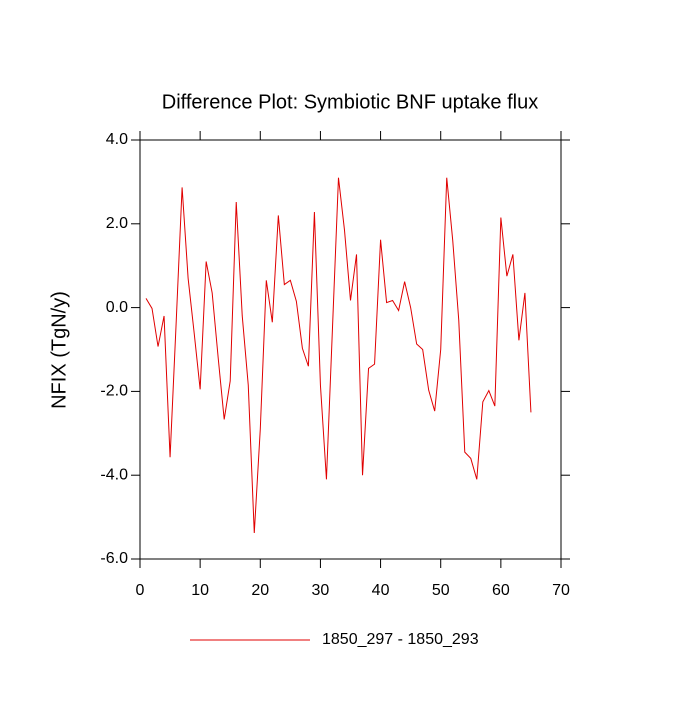  What do you see at coordinates (501, 590) in the screenshot?
I see `x-tick-label: 60` at bounding box center [501, 590].